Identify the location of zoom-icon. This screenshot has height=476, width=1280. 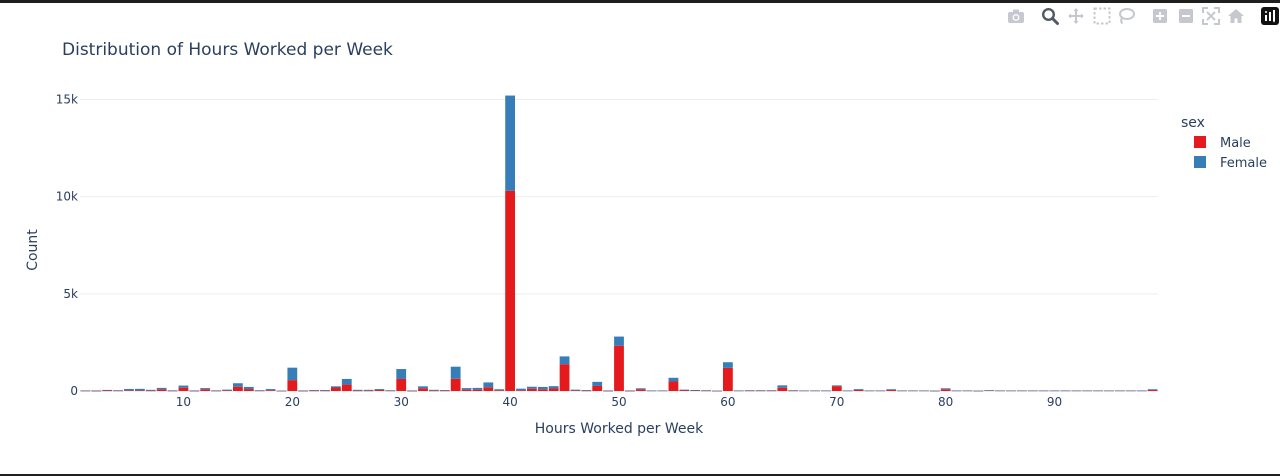
(1050, 16).